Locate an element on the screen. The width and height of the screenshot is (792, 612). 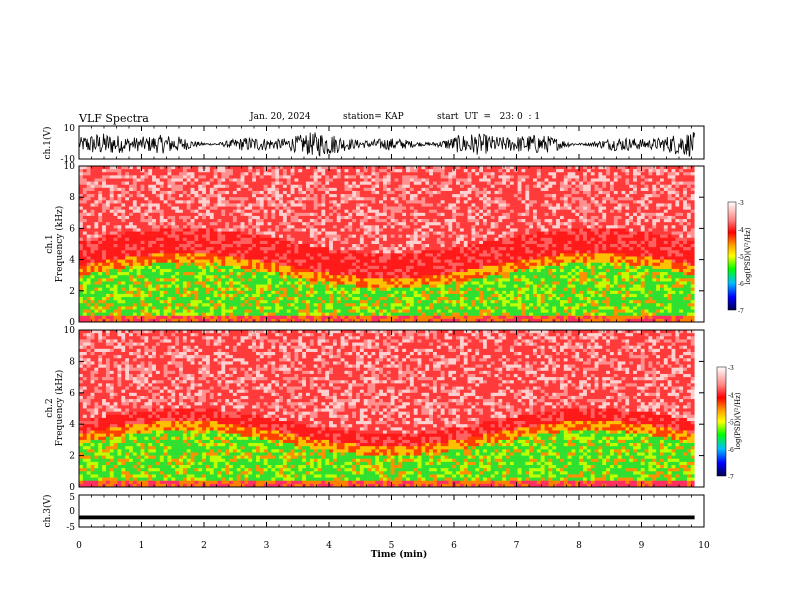
xtick-label-4: 4 is located at coordinates (329, 546).